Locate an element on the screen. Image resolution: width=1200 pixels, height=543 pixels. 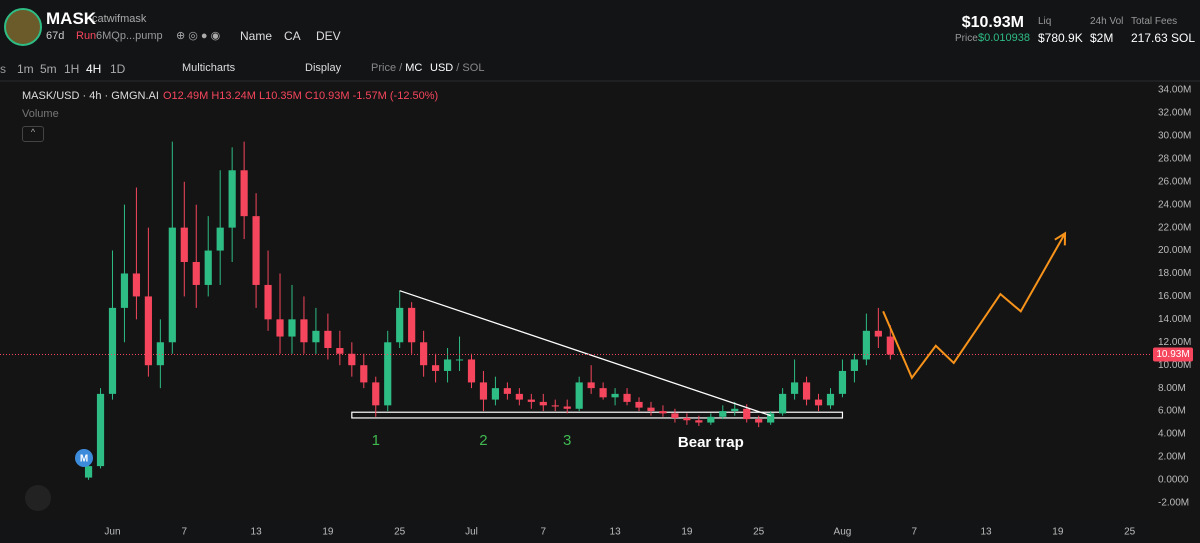
address: 6MQp...pump is located at coordinates (129, 36).